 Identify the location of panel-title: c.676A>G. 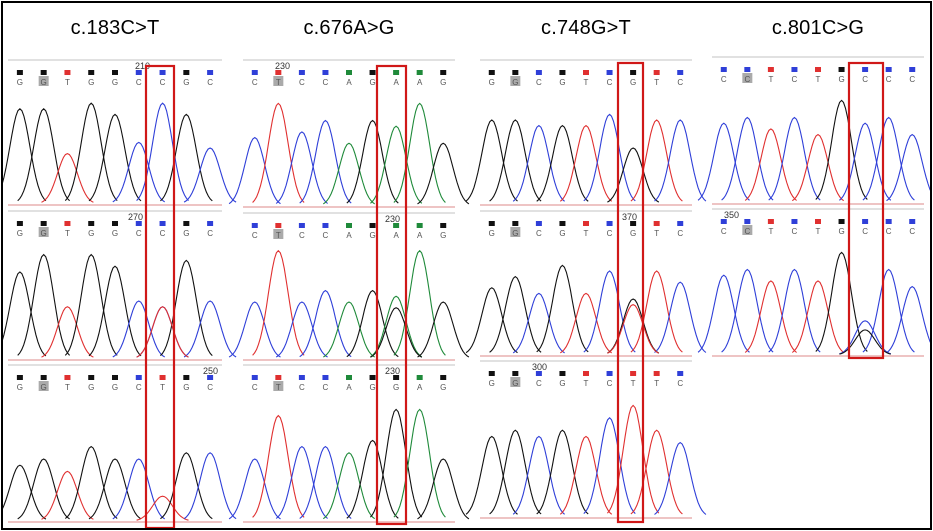
(349, 28).